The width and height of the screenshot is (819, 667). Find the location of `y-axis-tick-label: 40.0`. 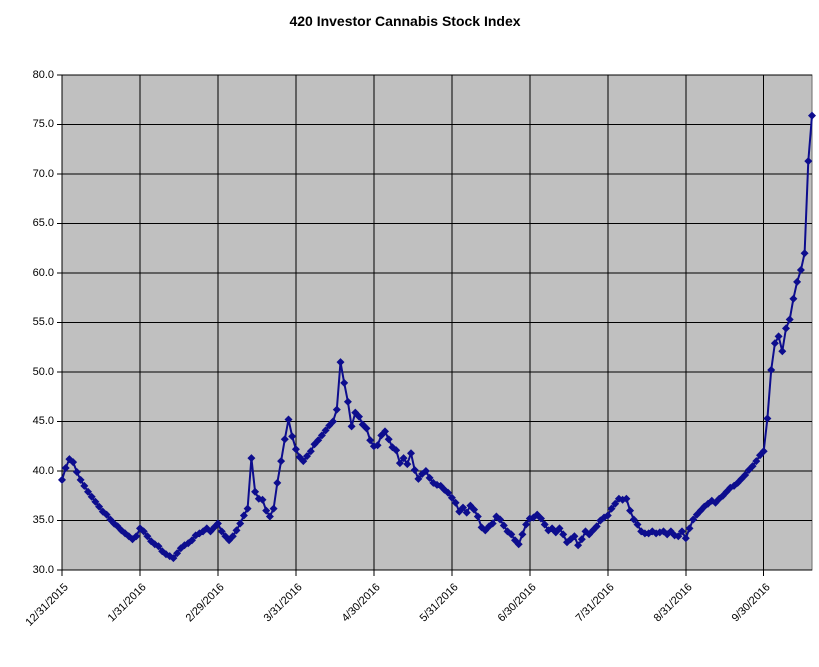

y-axis-tick-label: 40.0 is located at coordinates (43, 470).